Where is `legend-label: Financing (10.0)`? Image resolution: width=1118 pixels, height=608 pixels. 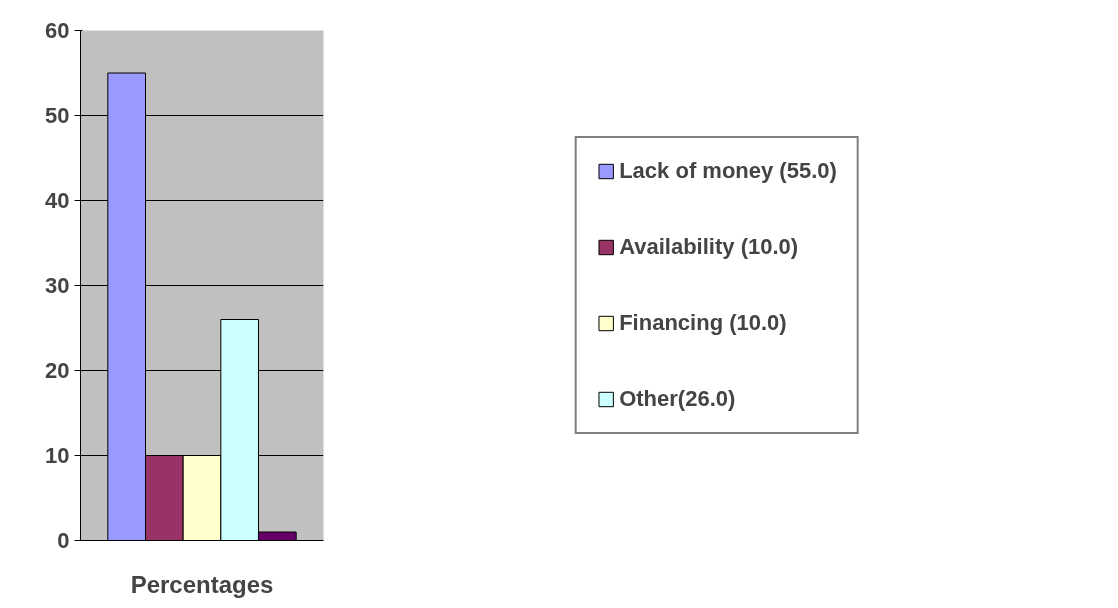 legend-label: Financing (10.0) is located at coordinates (703, 323).